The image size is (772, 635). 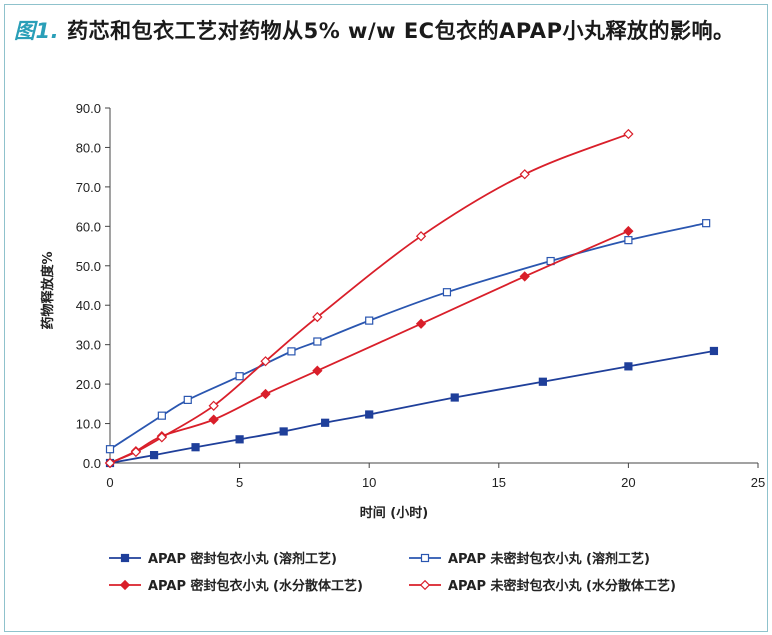 What do you see at coordinates (499, 482) in the screenshot?
I see `x-tick-label: 15` at bounding box center [499, 482].